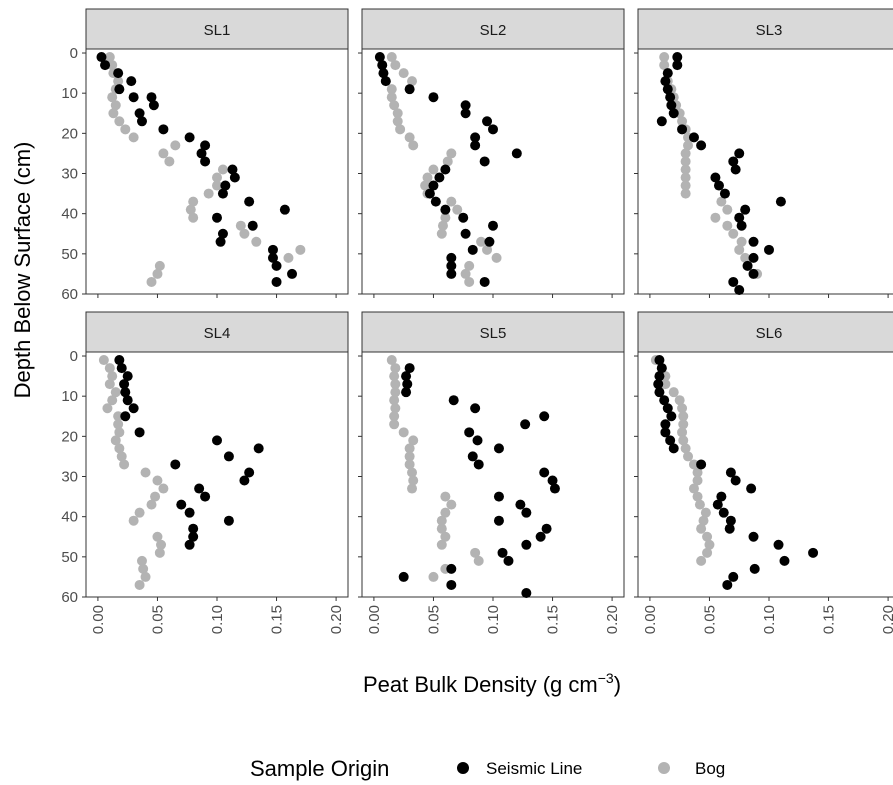  I want to click on panel-sl2: SL2, so click(491, 153).